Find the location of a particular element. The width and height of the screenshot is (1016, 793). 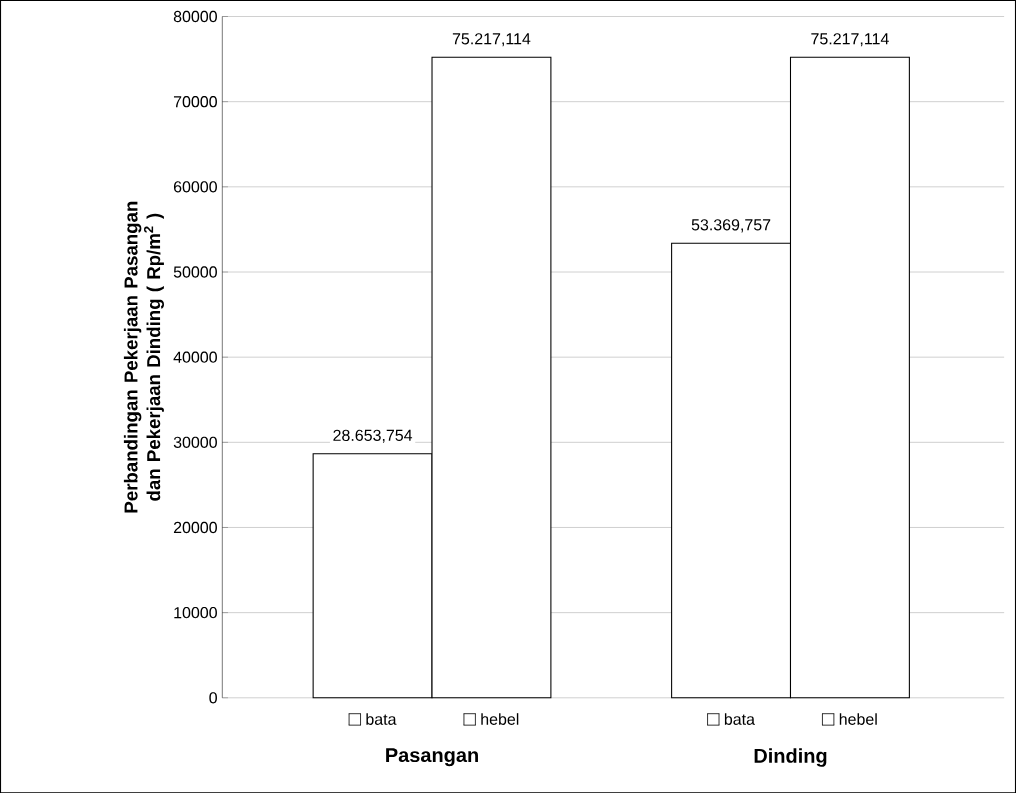

x-tick-label: Pasangan is located at coordinates (432, 757).